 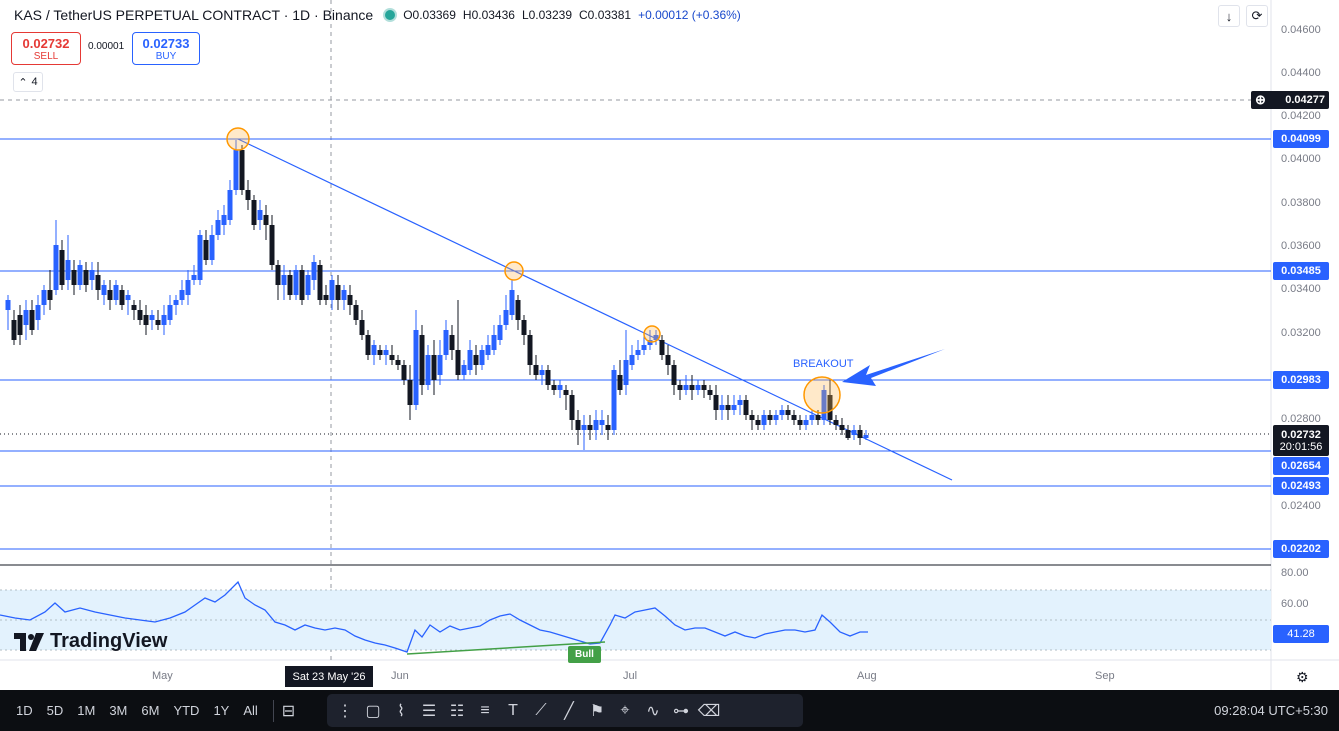 What do you see at coordinates (1271, 710) in the screenshot?
I see `utc-clock: 09:28:04 UTC+5:30` at bounding box center [1271, 710].